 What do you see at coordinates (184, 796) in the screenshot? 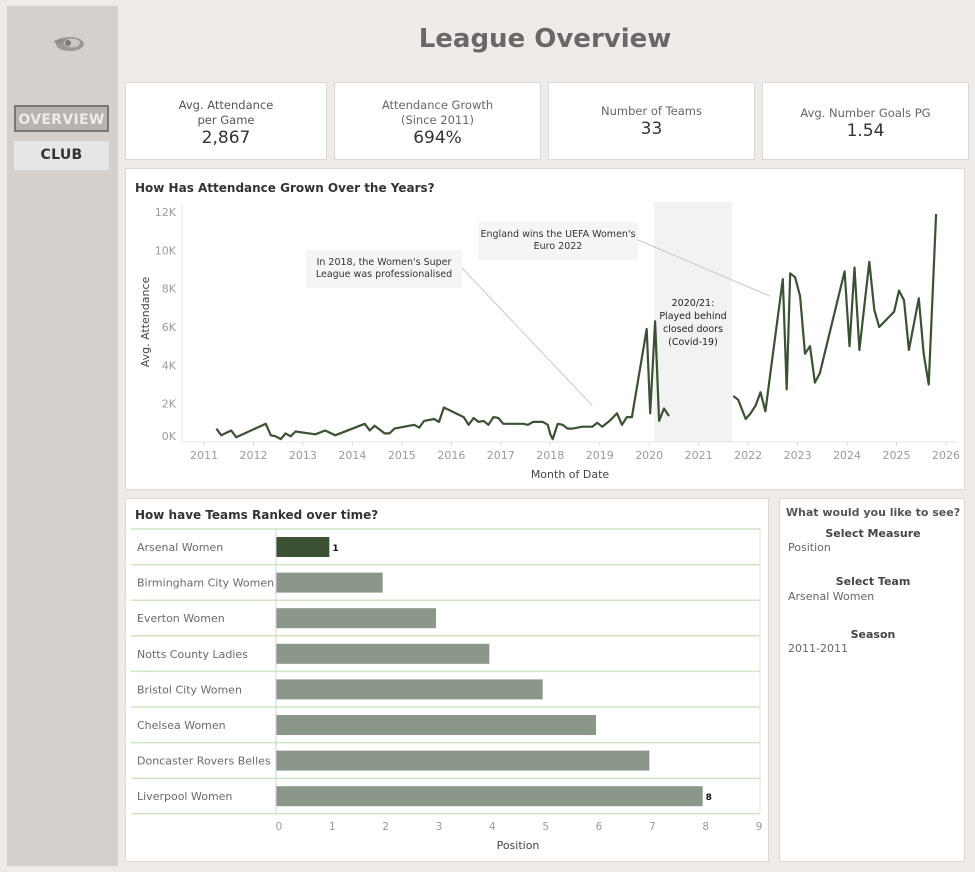
I see `team-label: Liverpool Women` at bounding box center [184, 796].